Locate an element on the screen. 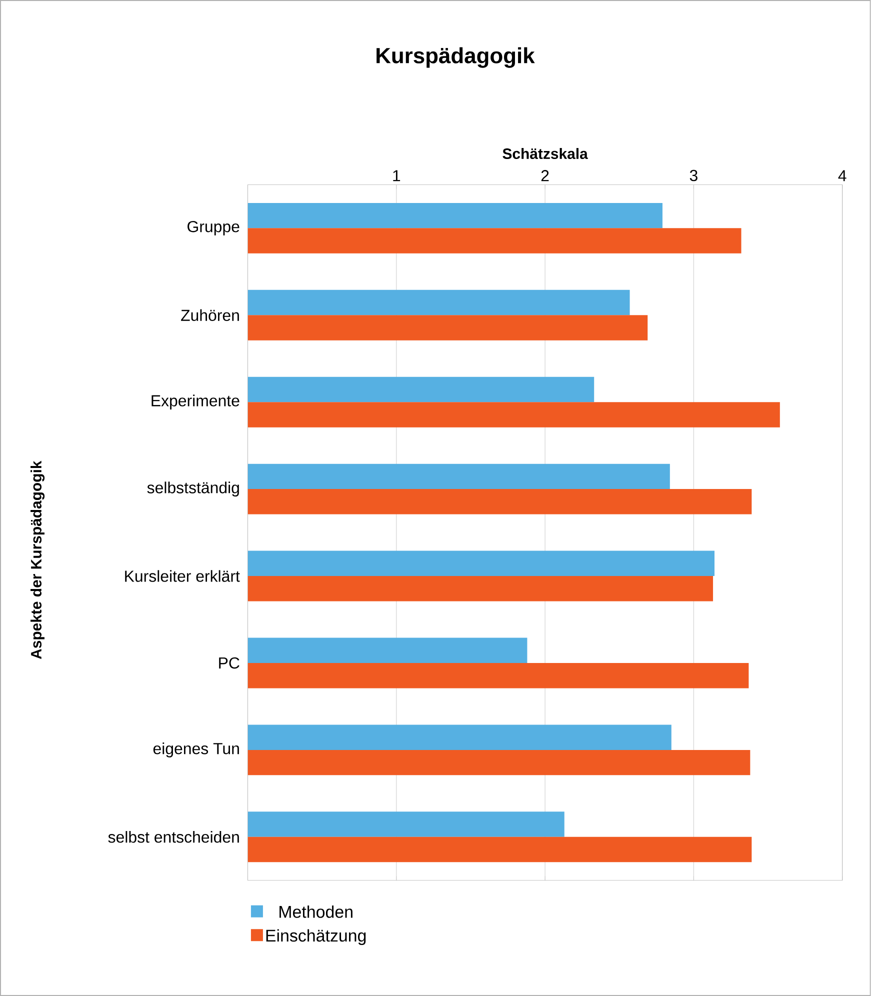  legend-label: Einschätzung is located at coordinates (316, 937).